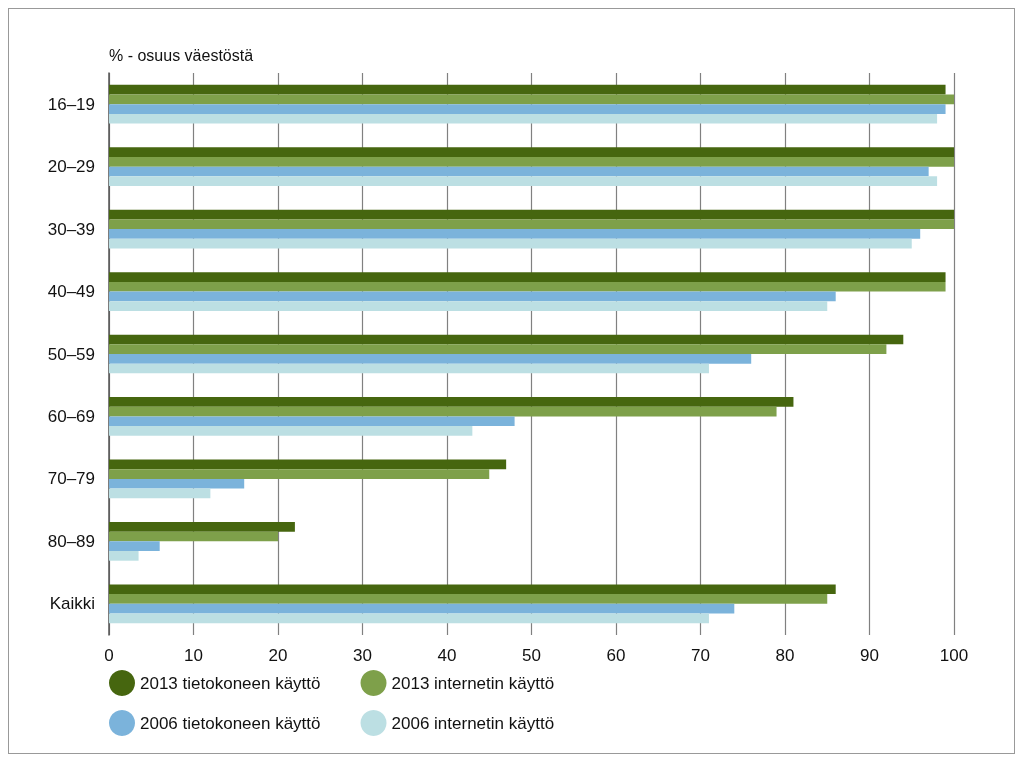  What do you see at coordinates (230, 683) in the screenshot?
I see `legend-label: 2013 tietokoneen käyttö` at bounding box center [230, 683].